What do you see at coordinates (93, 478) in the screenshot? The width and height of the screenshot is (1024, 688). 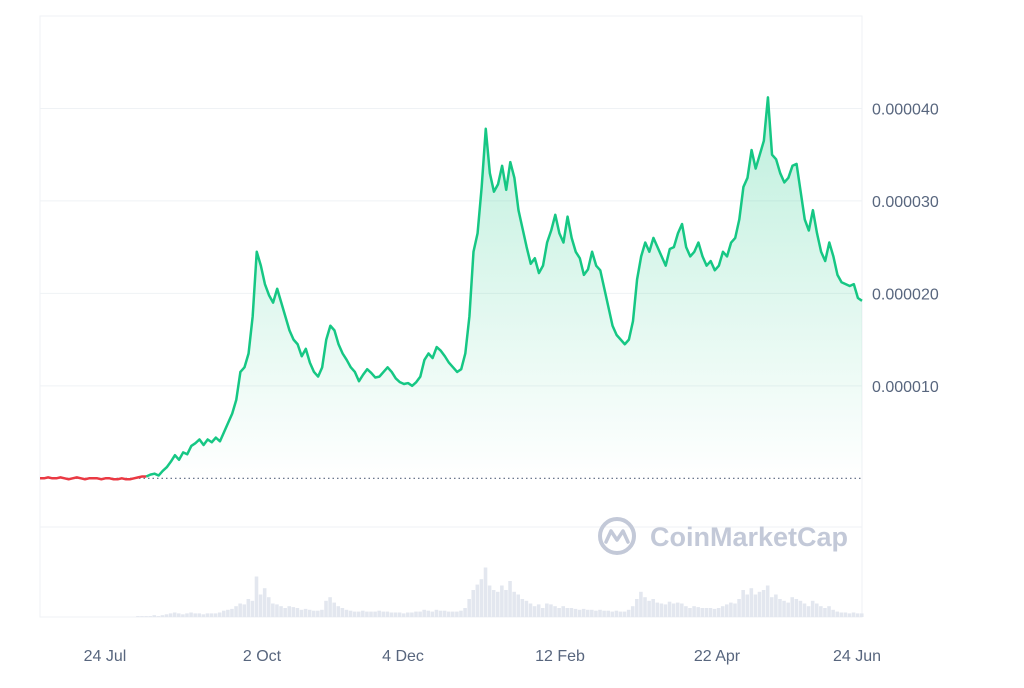 I see `price-line-below-baseline` at bounding box center [93, 478].